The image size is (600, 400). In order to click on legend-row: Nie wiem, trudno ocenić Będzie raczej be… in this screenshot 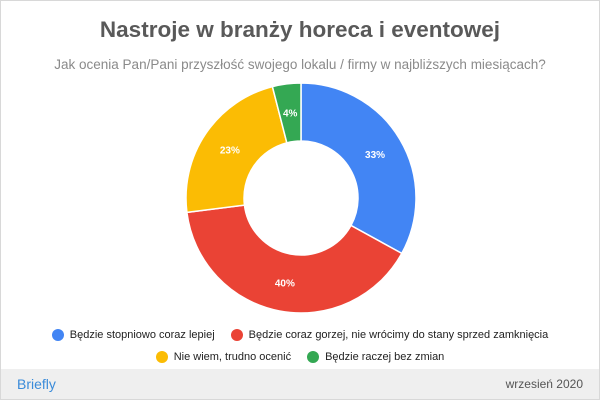, I will do `click(300, 357)`.